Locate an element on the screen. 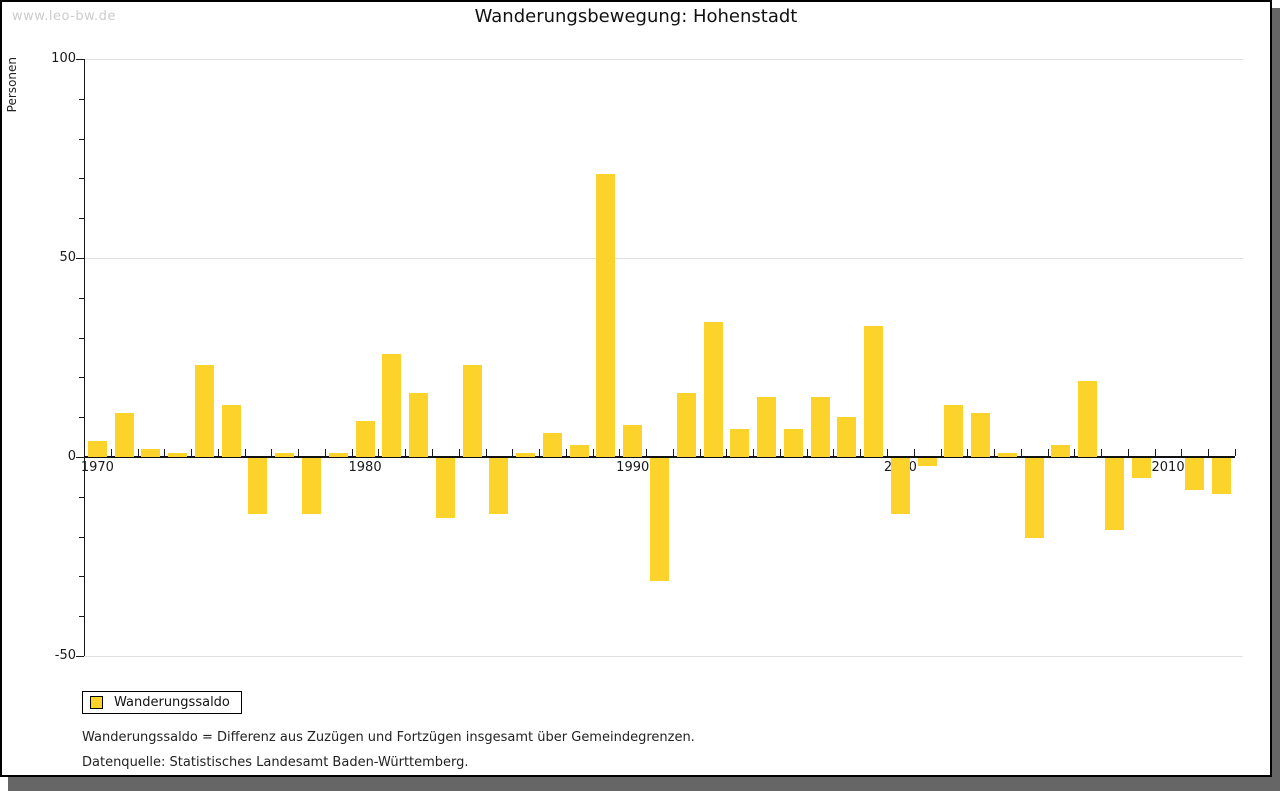 This screenshot has height=791, width=1280. bar-1990 is located at coordinates (633, 441).